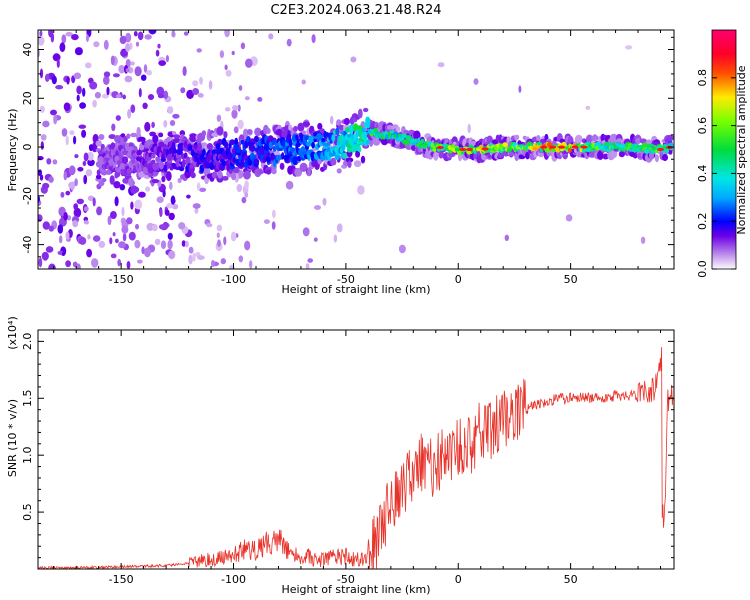 This screenshot has height=600, width=750. What do you see at coordinates (702, 78) in the screenshot?
I see `colorbar-tick-label: 0.8` at bounding box center [702, 78].